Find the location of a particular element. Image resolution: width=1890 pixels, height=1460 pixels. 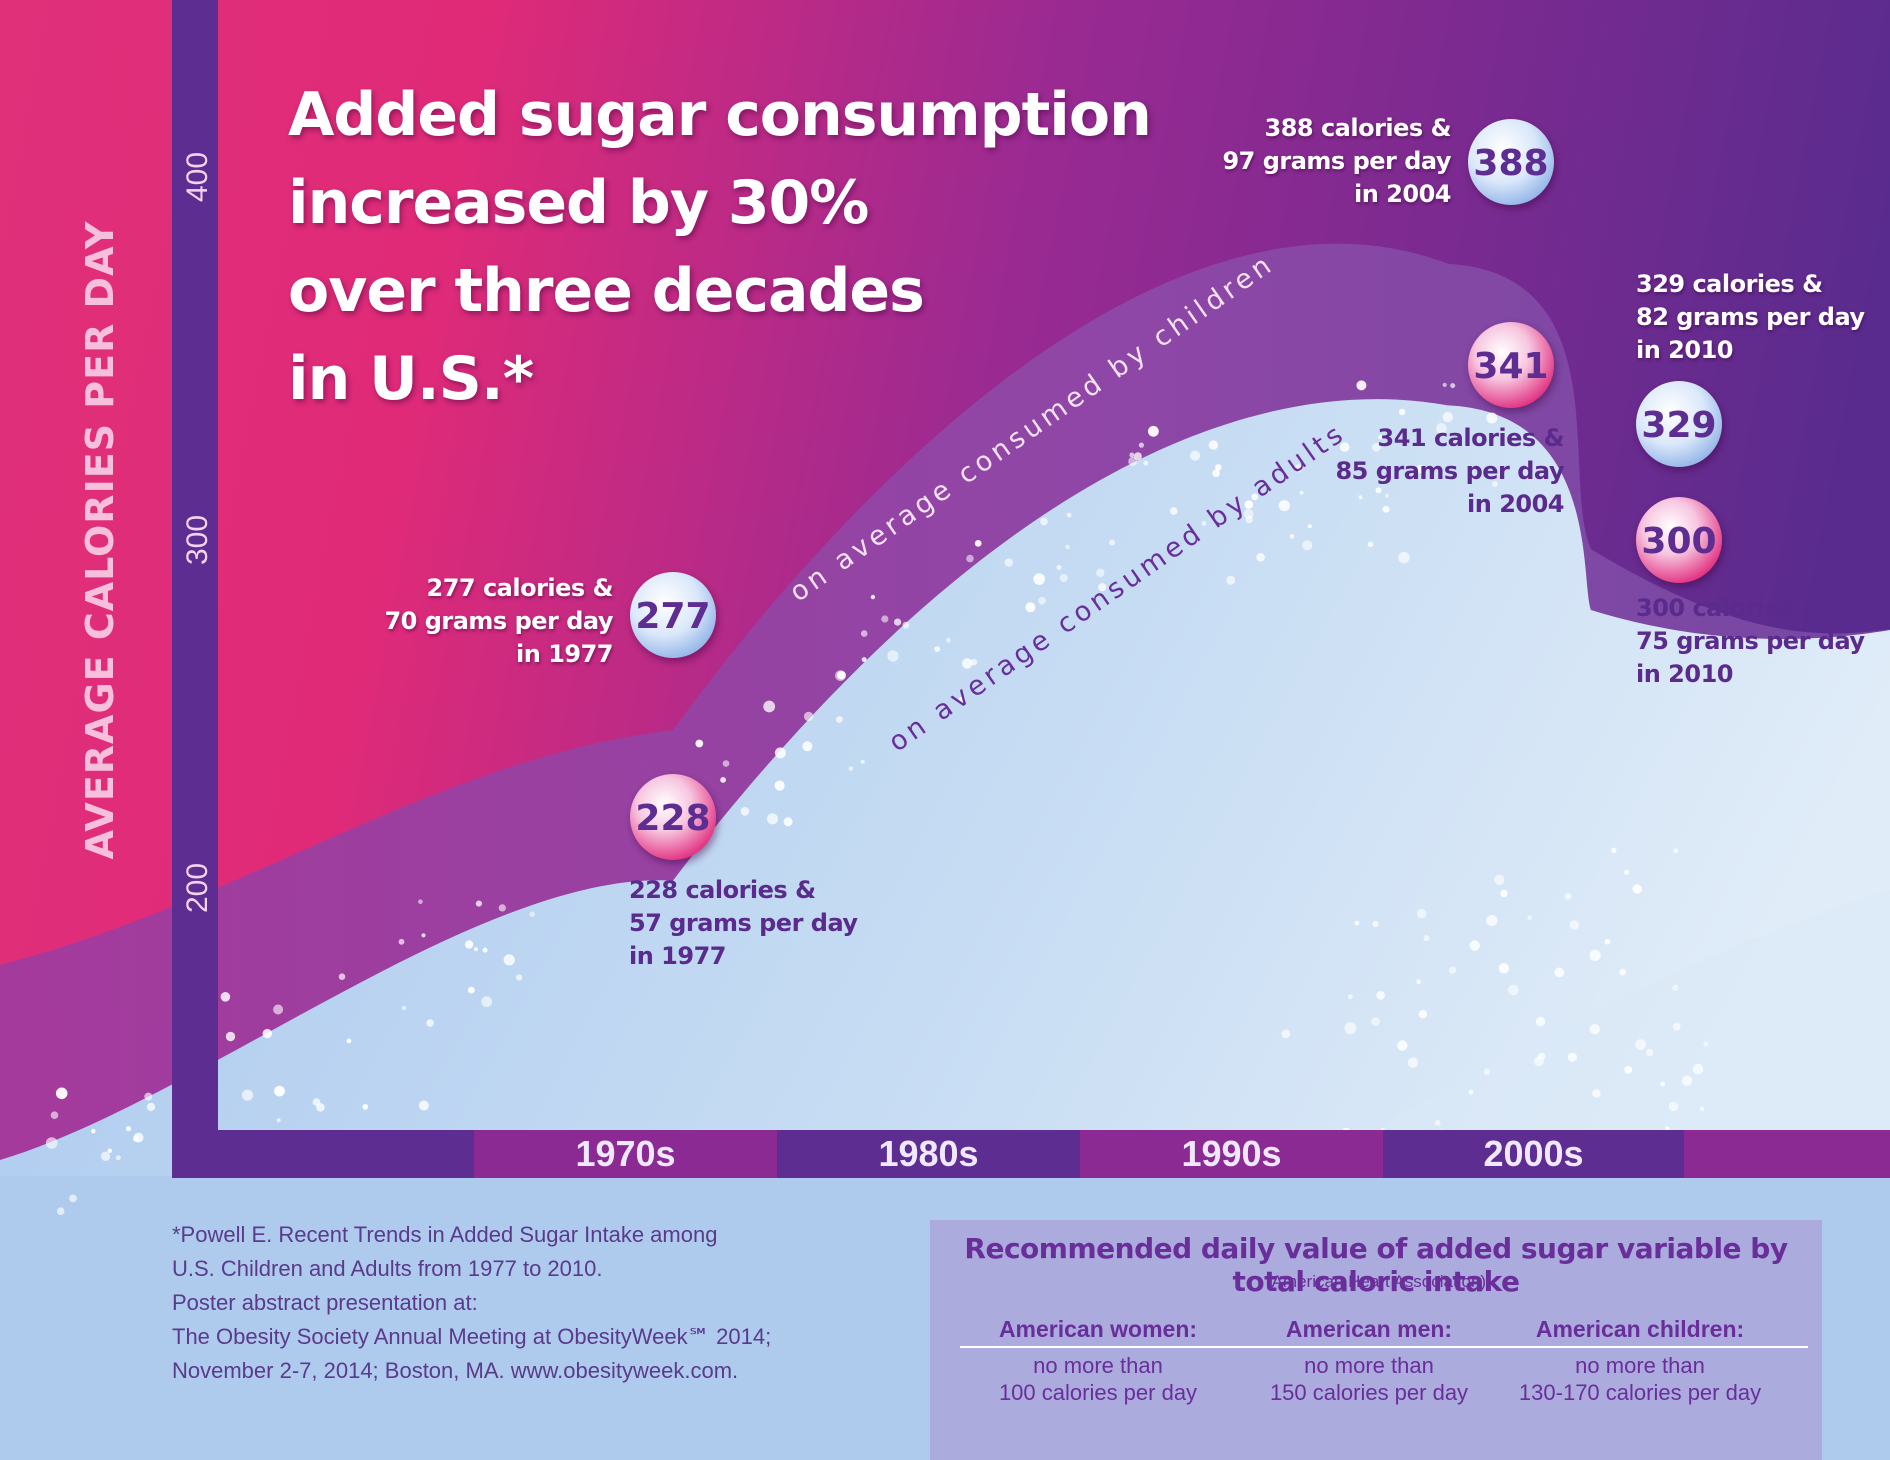

badge-value: 277 is located at coordinates (672, 616).